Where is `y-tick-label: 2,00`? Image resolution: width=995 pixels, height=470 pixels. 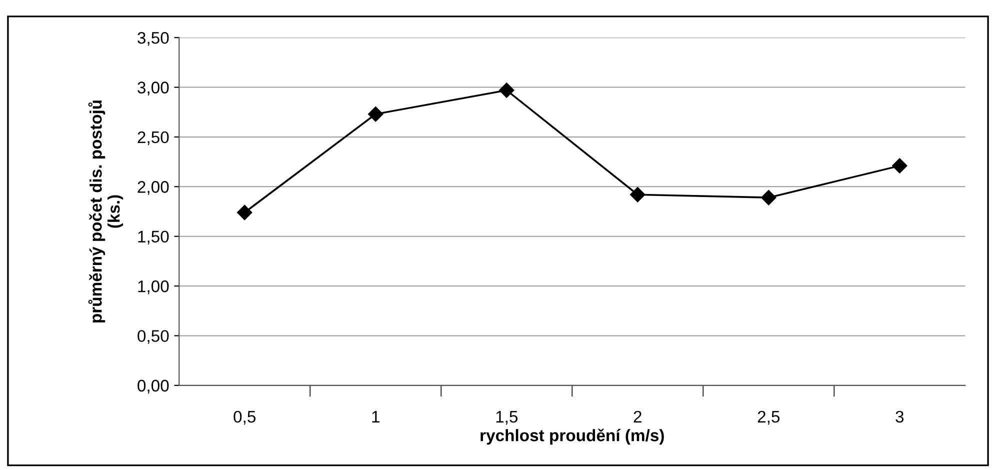
y-tick-label: 2,00 is located at coordinates (153, 188).